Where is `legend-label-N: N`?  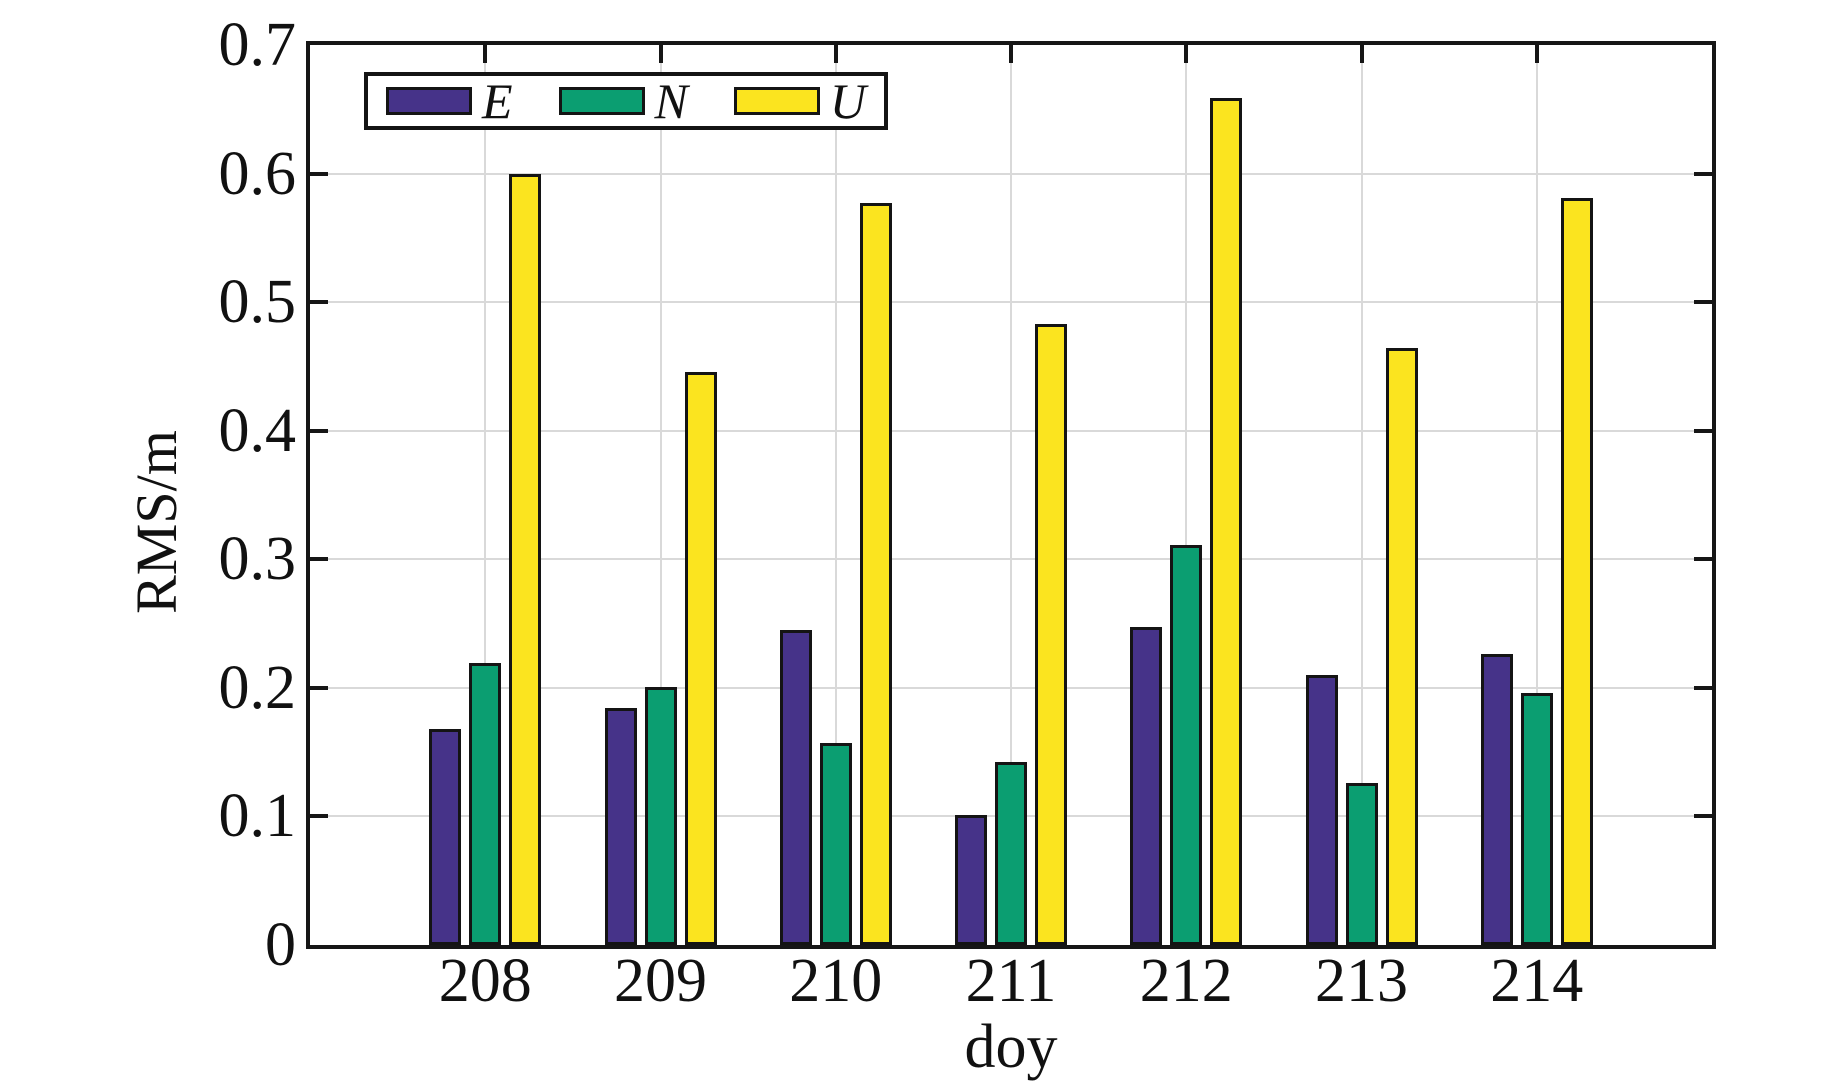 legend-label-N: N is located at coordinates (671, 101).